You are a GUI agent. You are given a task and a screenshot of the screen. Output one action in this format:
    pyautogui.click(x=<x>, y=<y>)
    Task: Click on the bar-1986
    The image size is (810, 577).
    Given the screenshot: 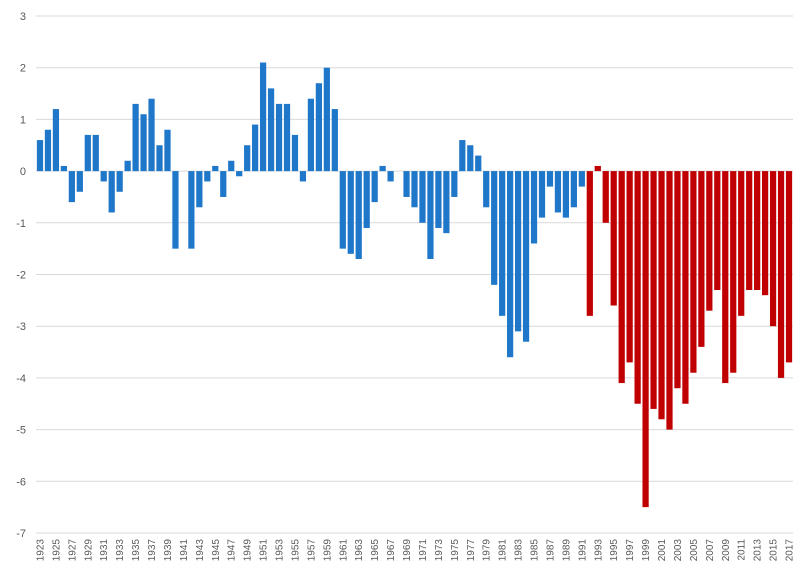 What is the action you would take?
    pyautogui.click(x=542, y=194)
    